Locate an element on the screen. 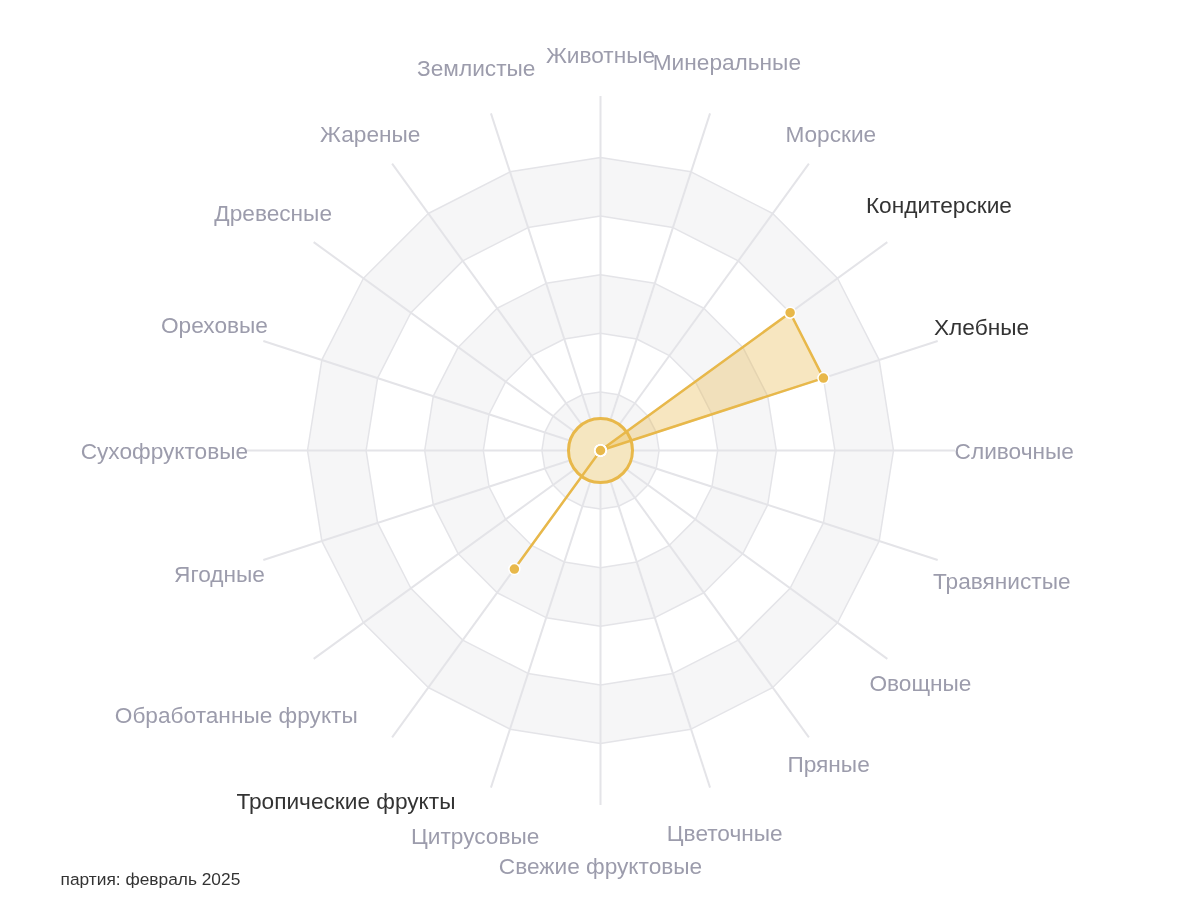 This screenshot has height=900, width=1200. text: партия: февраль 2025 is located at coordinates (150, 878).